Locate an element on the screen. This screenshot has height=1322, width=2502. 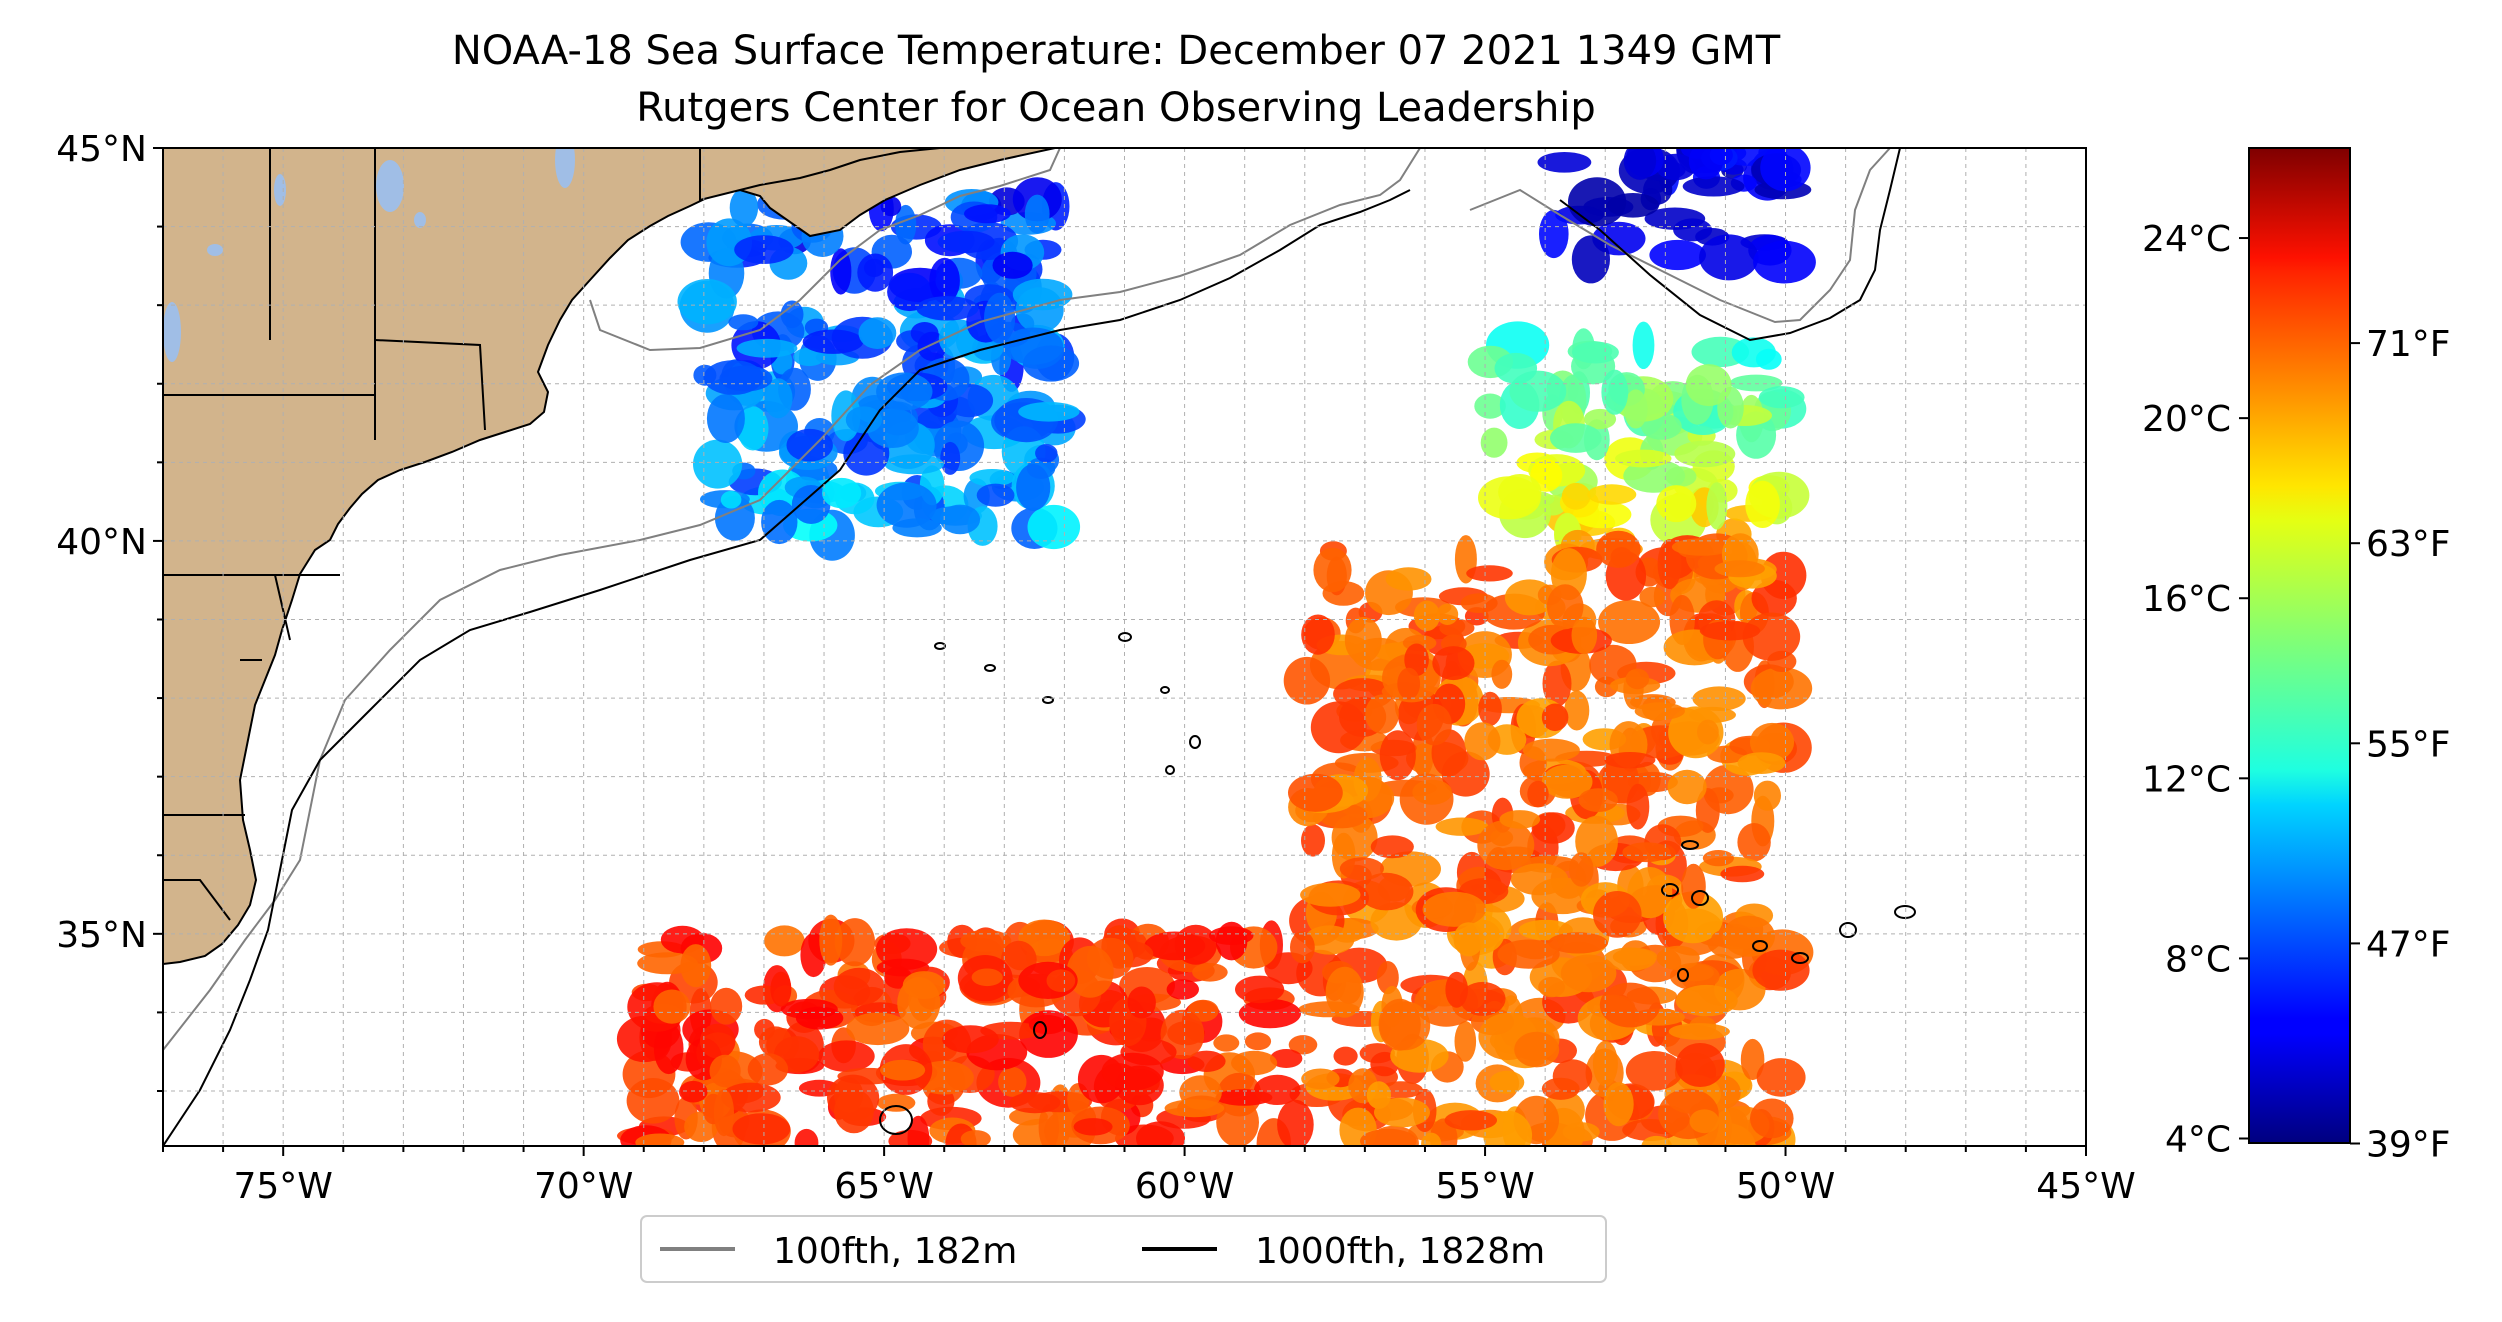
x-tick-label: 70°W is located at coordinates (583, 1186).